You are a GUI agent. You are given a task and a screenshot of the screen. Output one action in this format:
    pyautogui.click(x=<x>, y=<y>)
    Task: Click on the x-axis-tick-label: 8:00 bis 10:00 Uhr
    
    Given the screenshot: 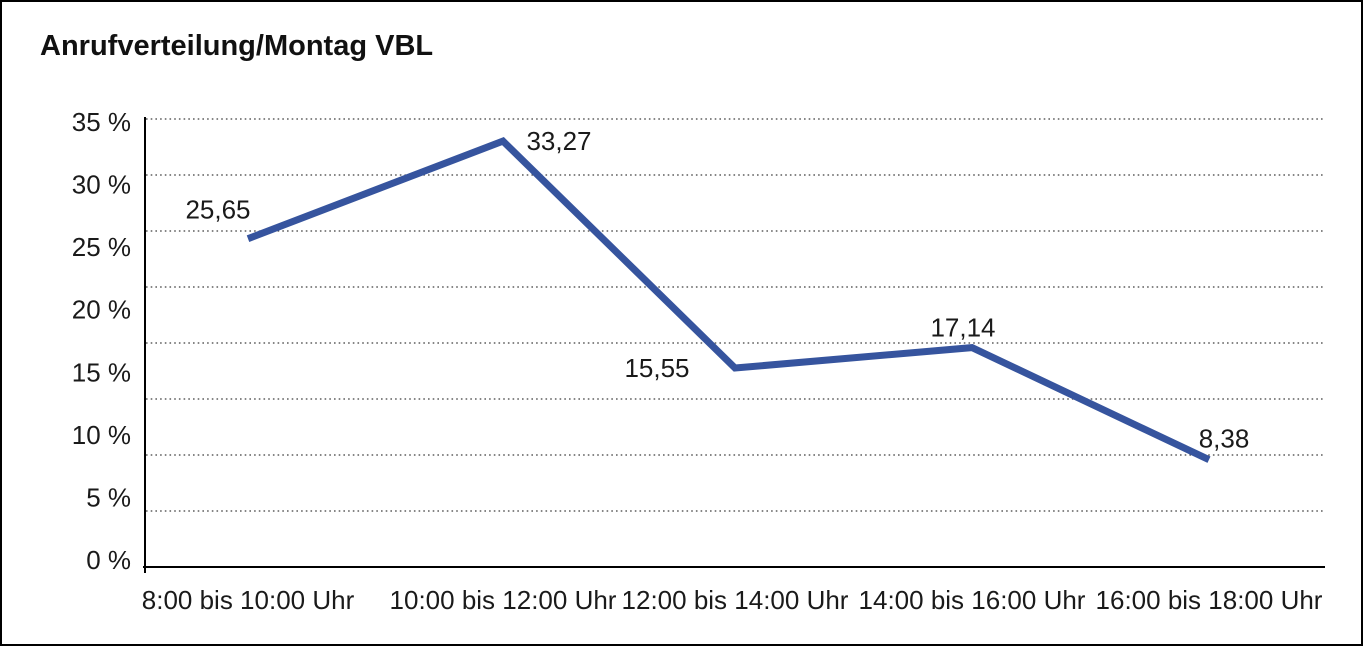 What is the action you would take?
    pyautogui.click(x=248, y=600)
    